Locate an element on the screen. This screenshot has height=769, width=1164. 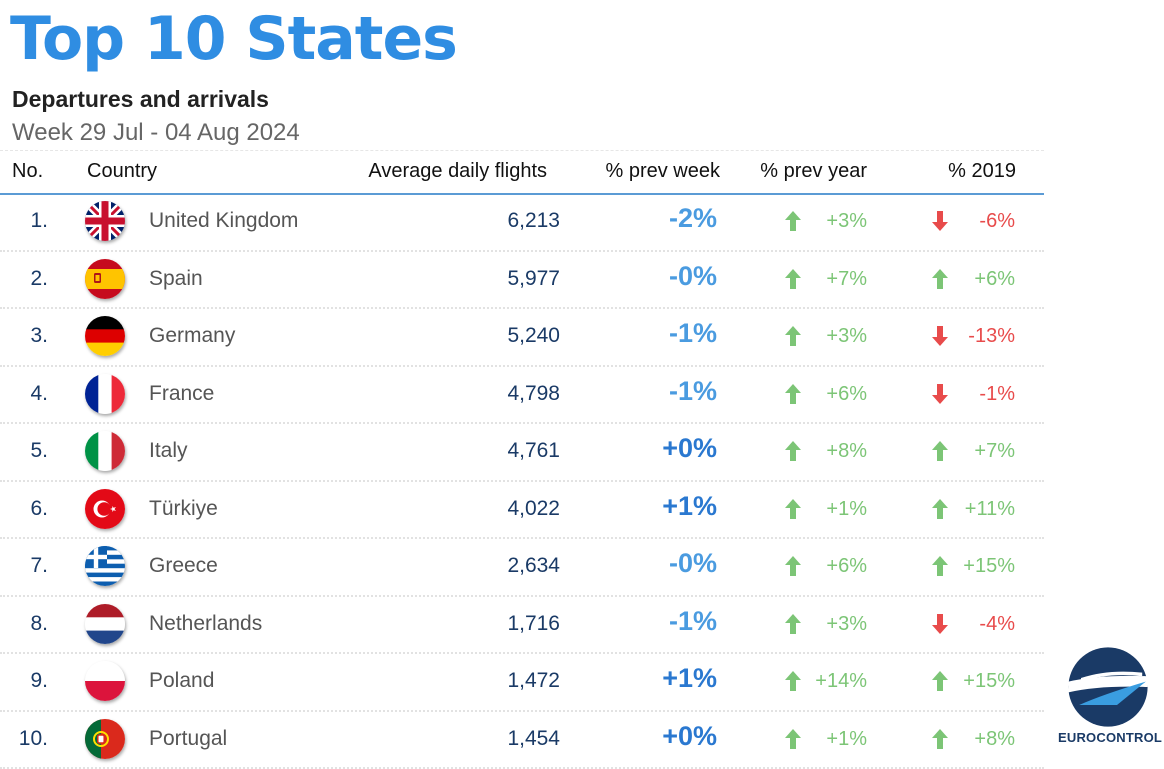
poland-flag-icon is located at coordinates (105, 681).